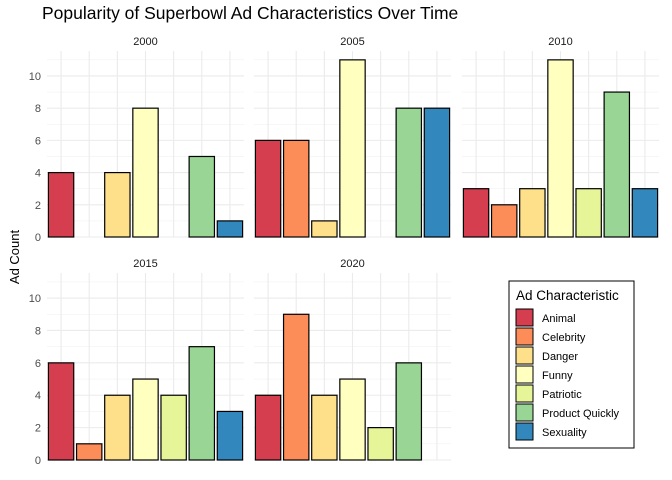  What do you see at coordinates (136, 362) in the screenshot?
I see `facet-panel-2015: 2015 0 2 4 6 8 10` at bounding box center [136, 362].